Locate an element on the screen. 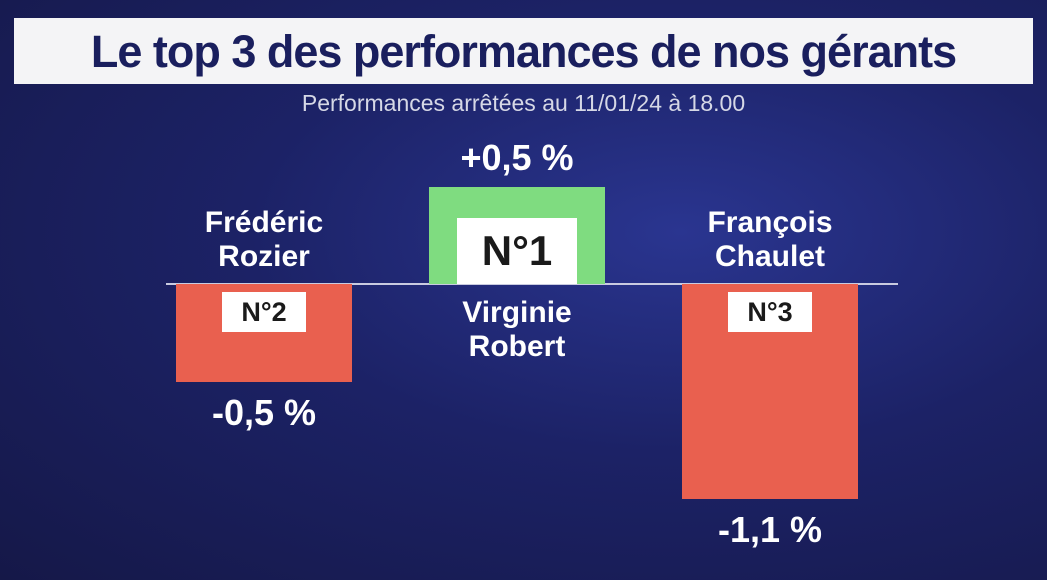  category-label: Frédéric Rozier is located at coordinates (264, 239).